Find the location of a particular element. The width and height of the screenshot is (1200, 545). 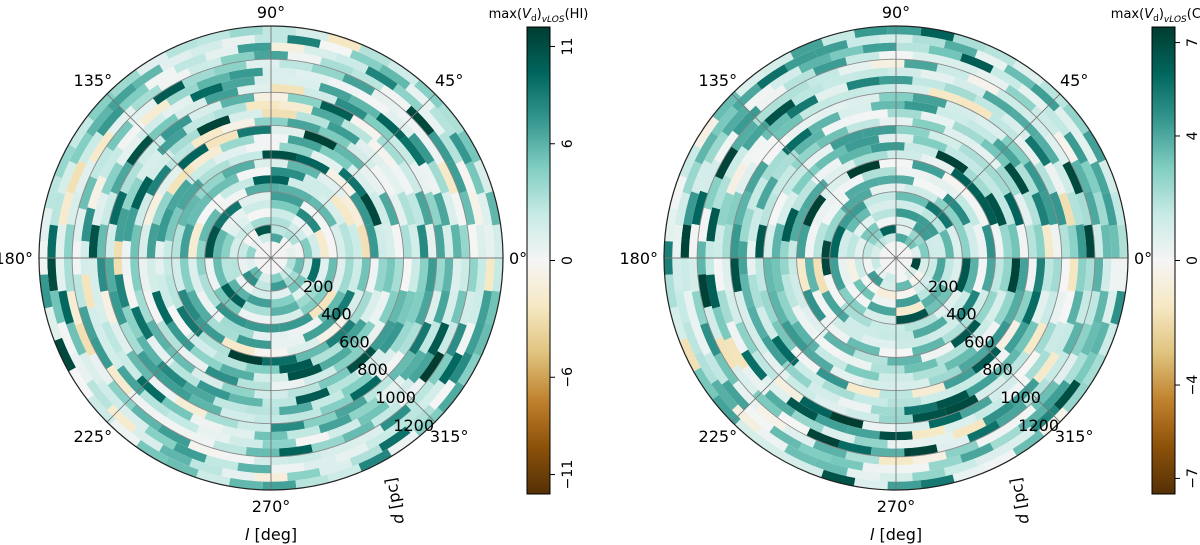

x-axis-label: l [deg] is located at coordinates (271, 534).